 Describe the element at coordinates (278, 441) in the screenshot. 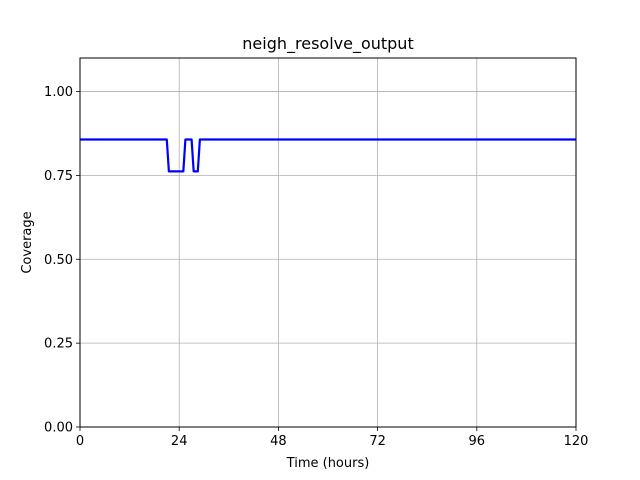

I see `x-tick-label: 48` at that location.